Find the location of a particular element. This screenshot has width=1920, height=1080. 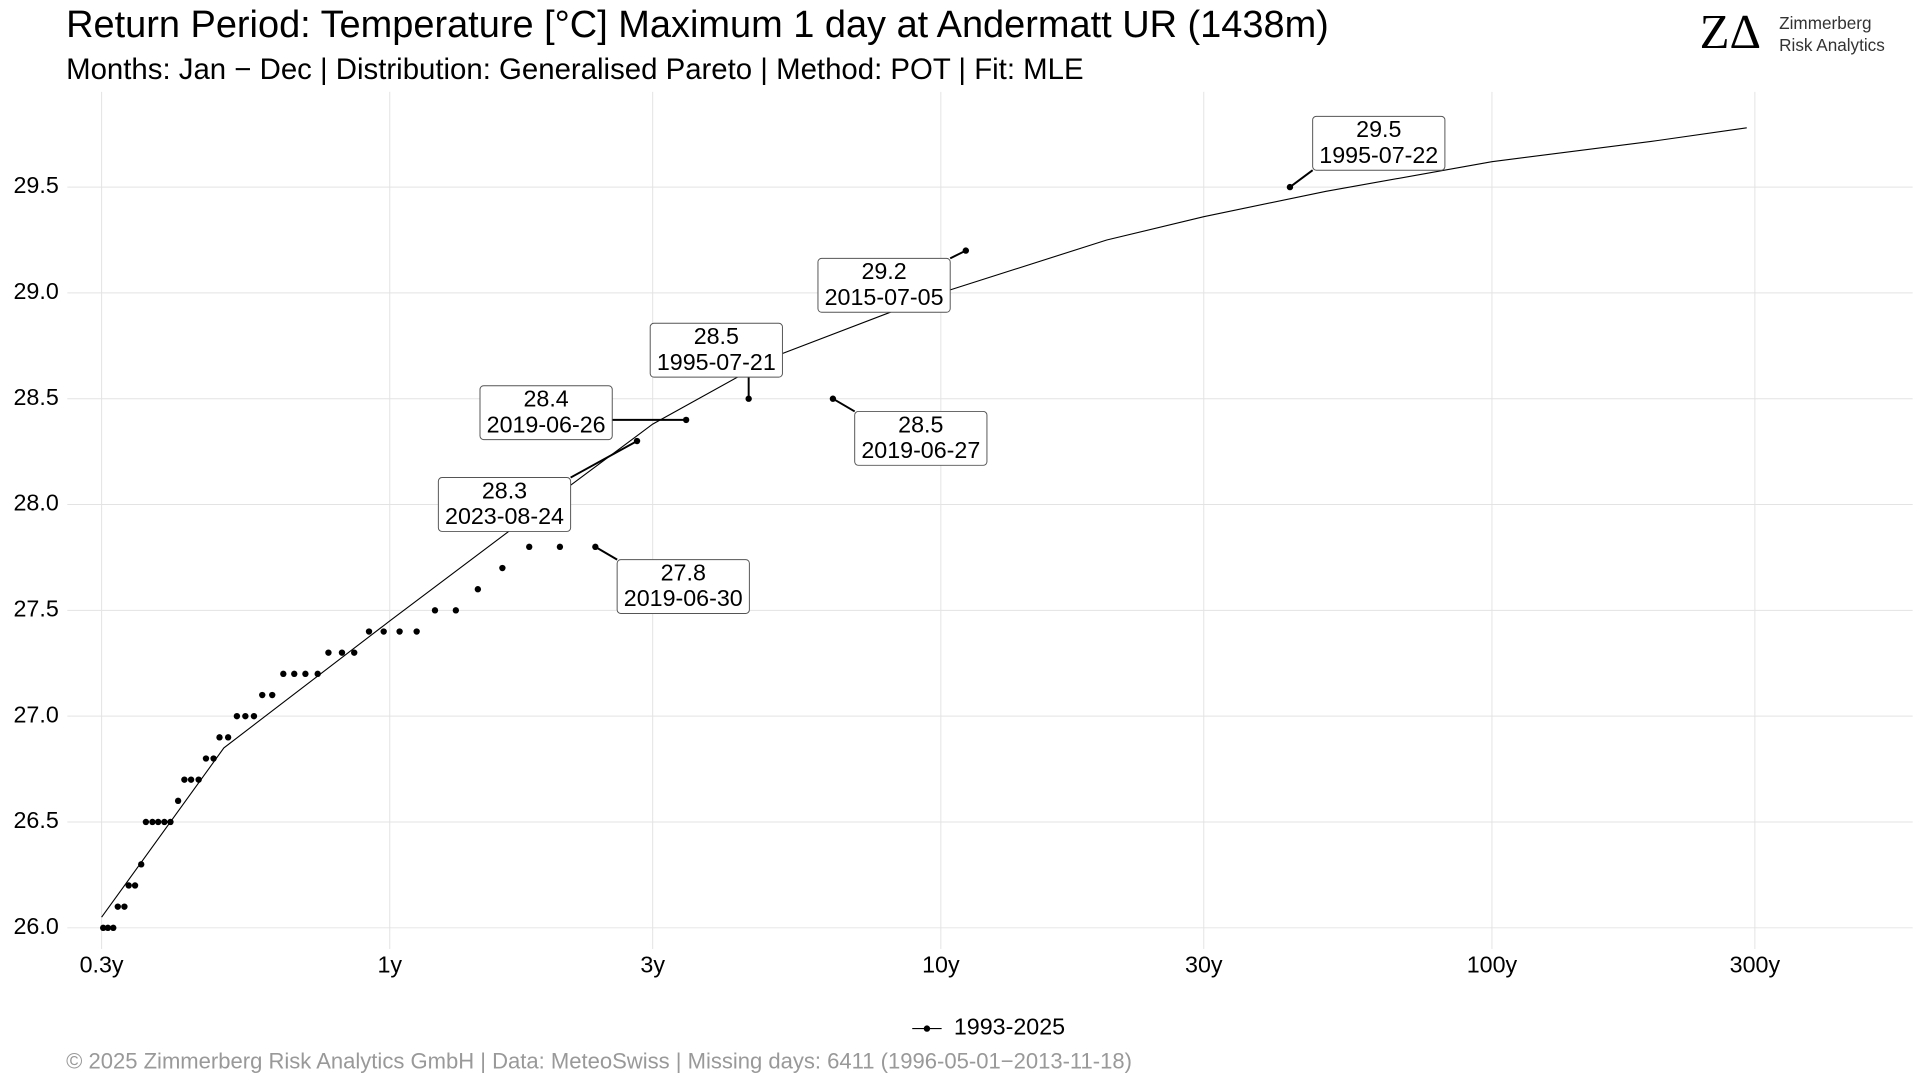

y-tick-label: 26.5 is located at coordinates (36, 820).